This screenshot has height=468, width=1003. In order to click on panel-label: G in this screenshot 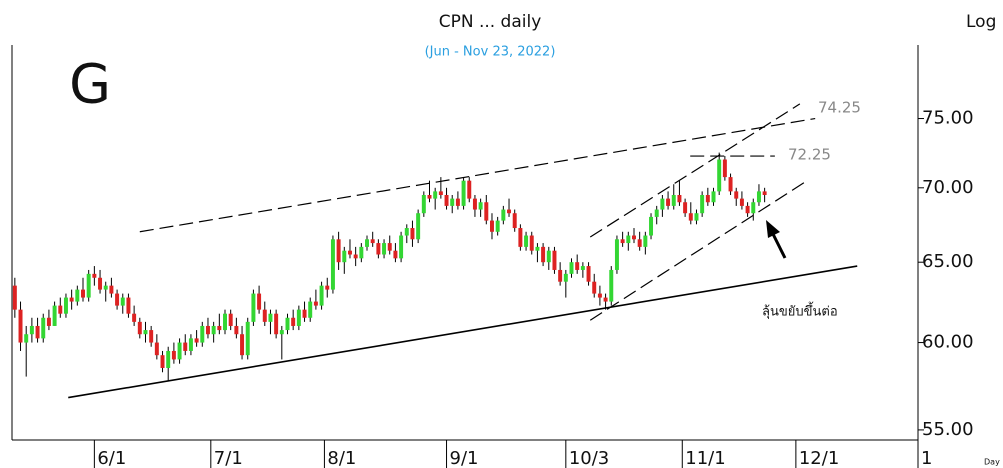, I will do `click(90, 84)`.